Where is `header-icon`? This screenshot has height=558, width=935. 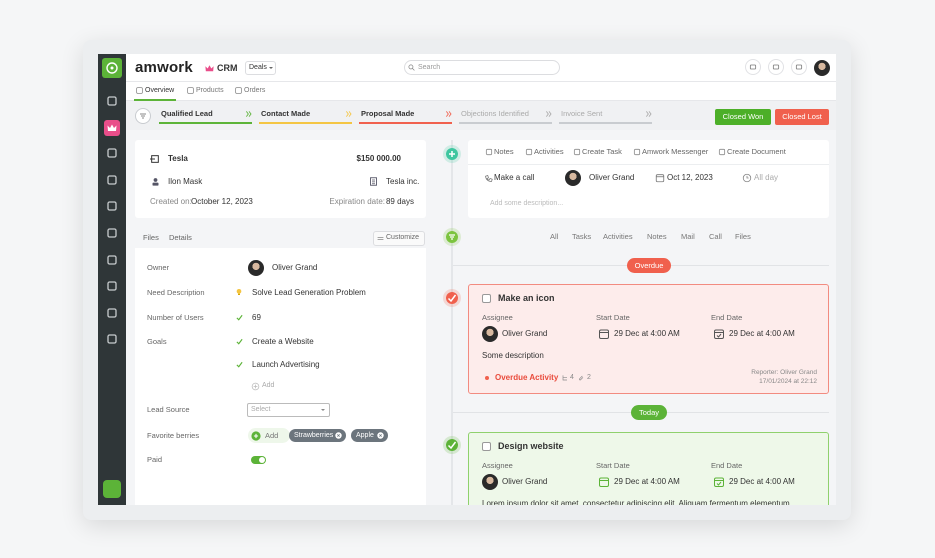 header-icon is located at coordinates (776, 67).